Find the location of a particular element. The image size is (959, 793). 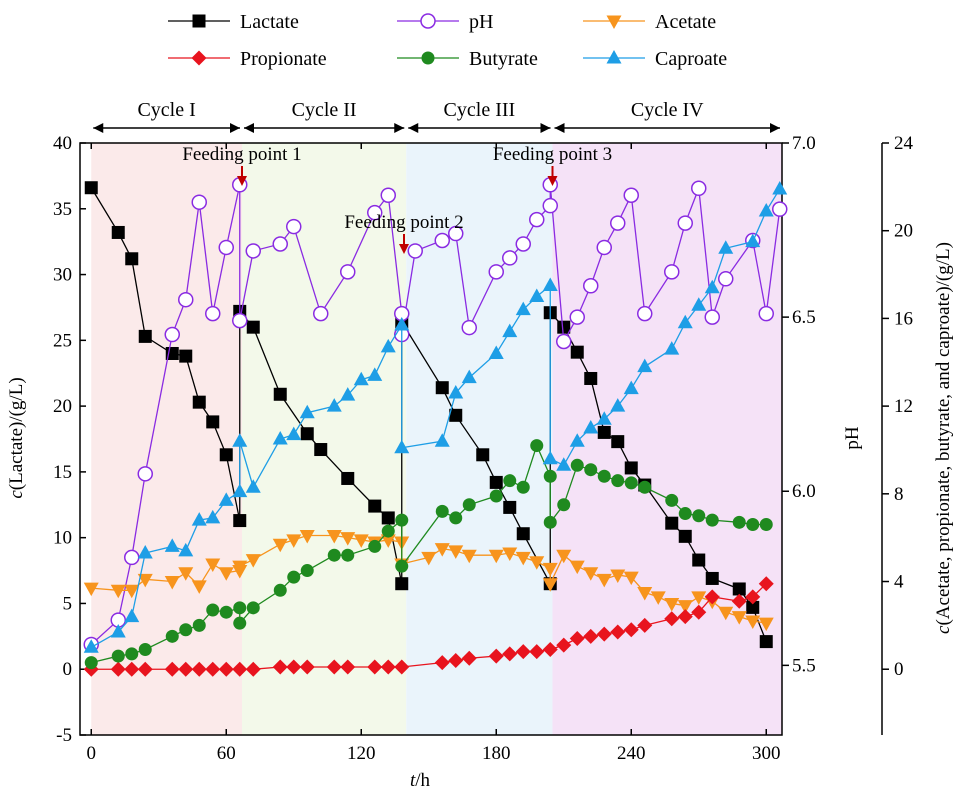

feeding-point-label: Feeding point 2 is located at coordinates (403, 222).